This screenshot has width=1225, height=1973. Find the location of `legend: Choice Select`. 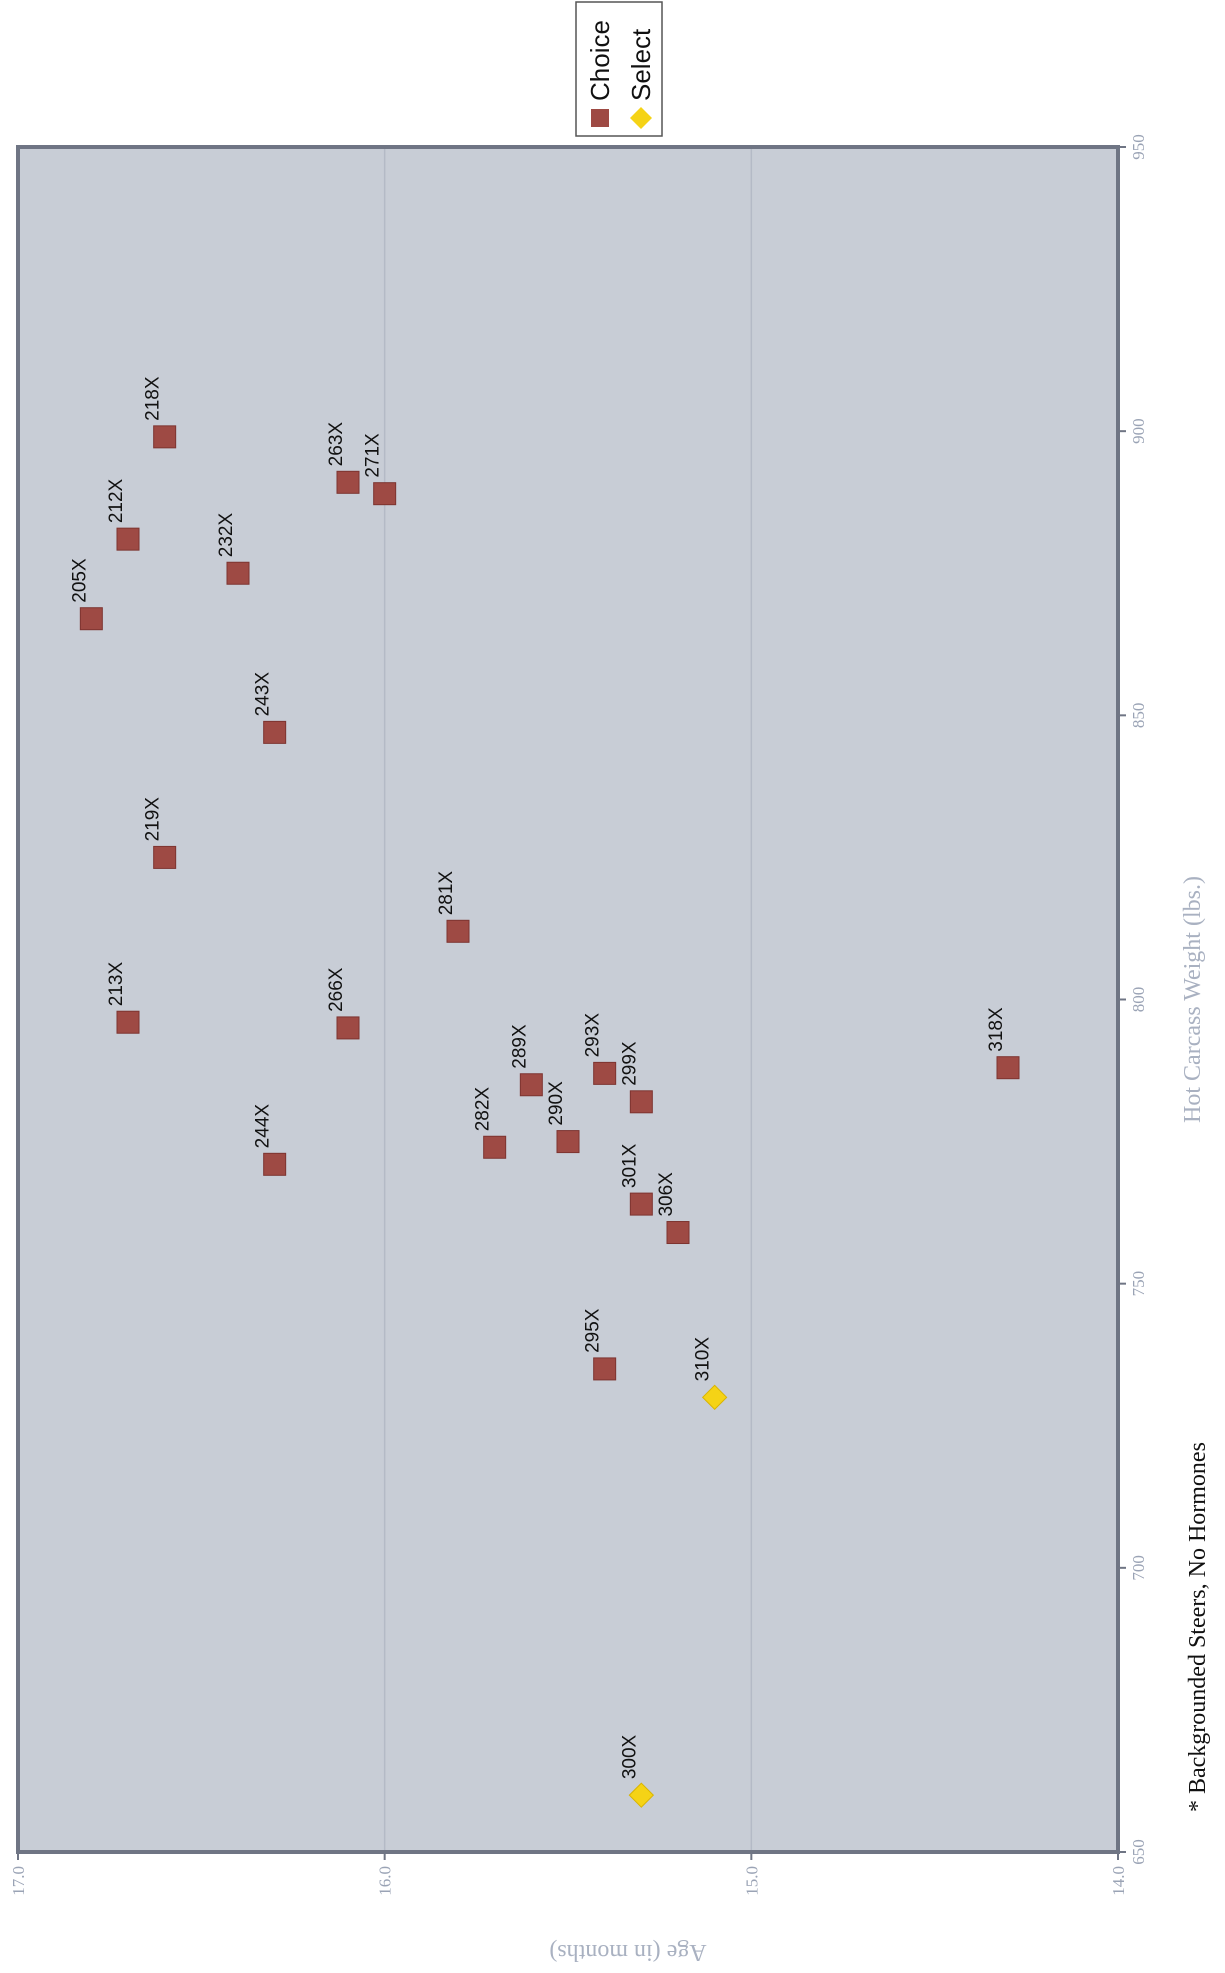

legend: Choice Select is located at coordinates (619, 69).